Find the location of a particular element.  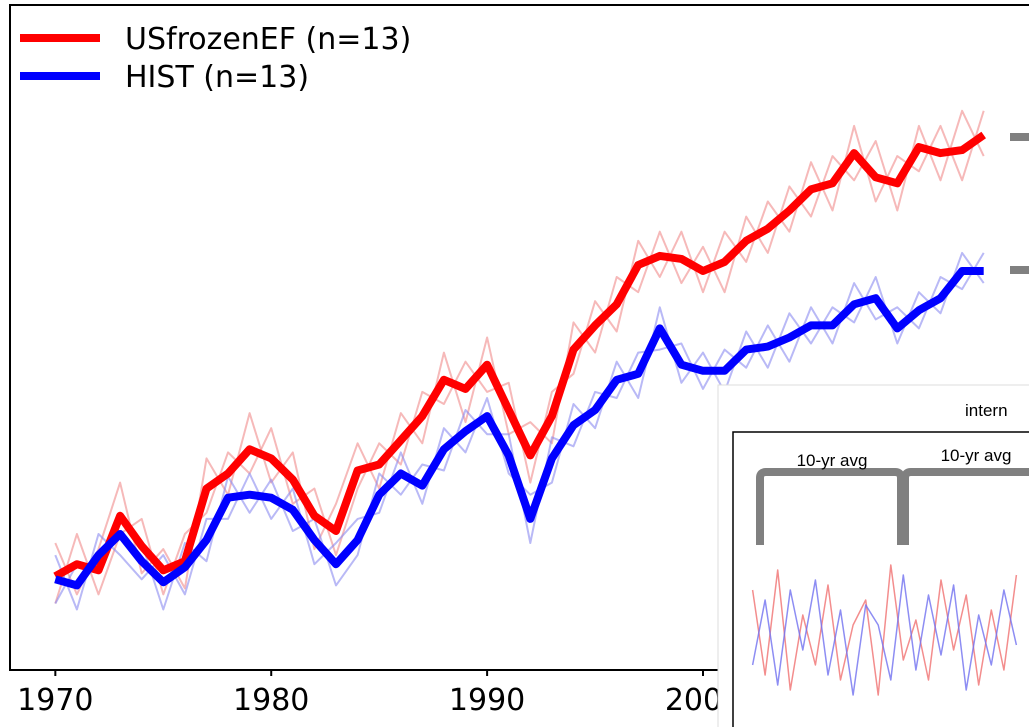

legend-label: USfrozenEF (n=13) is located at coordinates (268, 39).